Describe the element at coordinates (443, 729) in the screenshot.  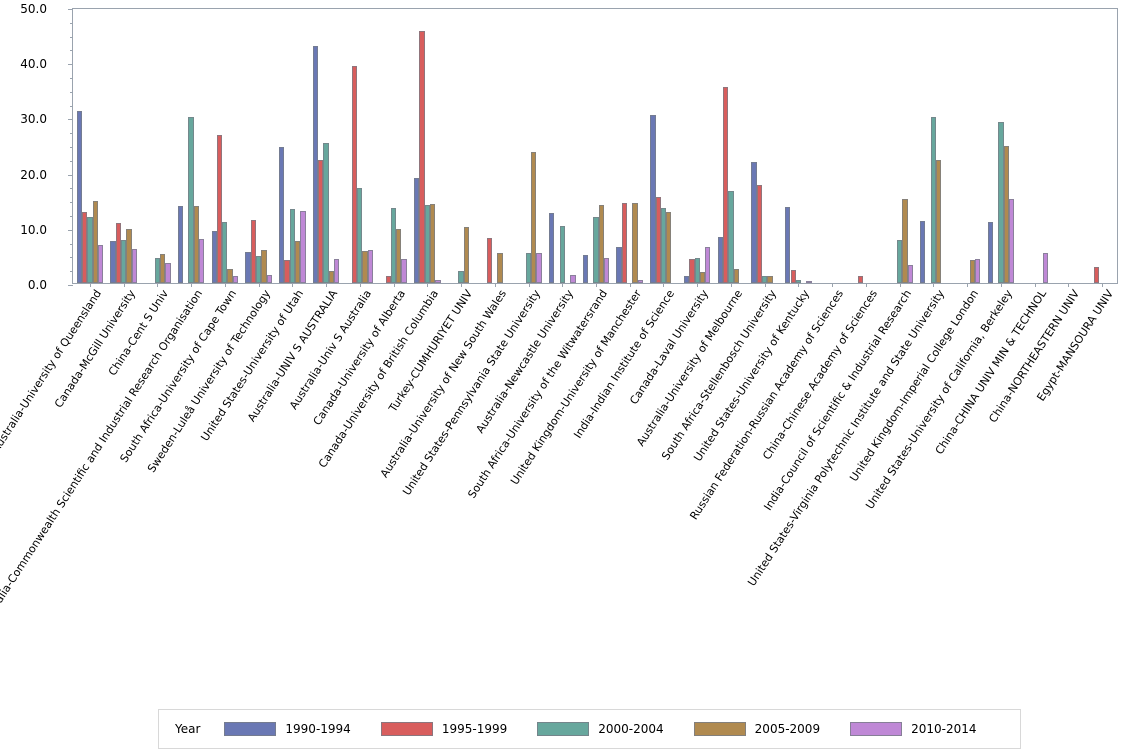
I see `legend-entry: 1995-1999` at that location.